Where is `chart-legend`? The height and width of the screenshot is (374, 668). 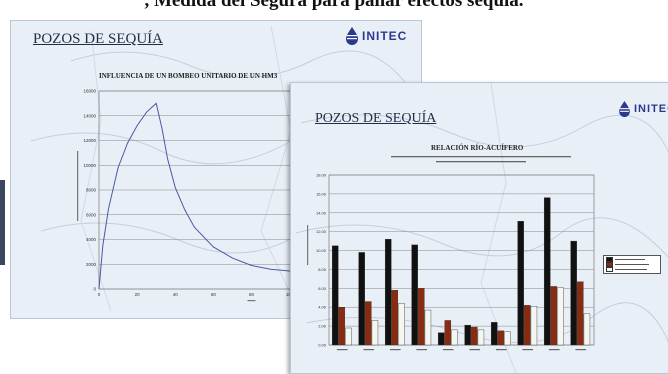 chart-legend is located at coordinates (632, 264).